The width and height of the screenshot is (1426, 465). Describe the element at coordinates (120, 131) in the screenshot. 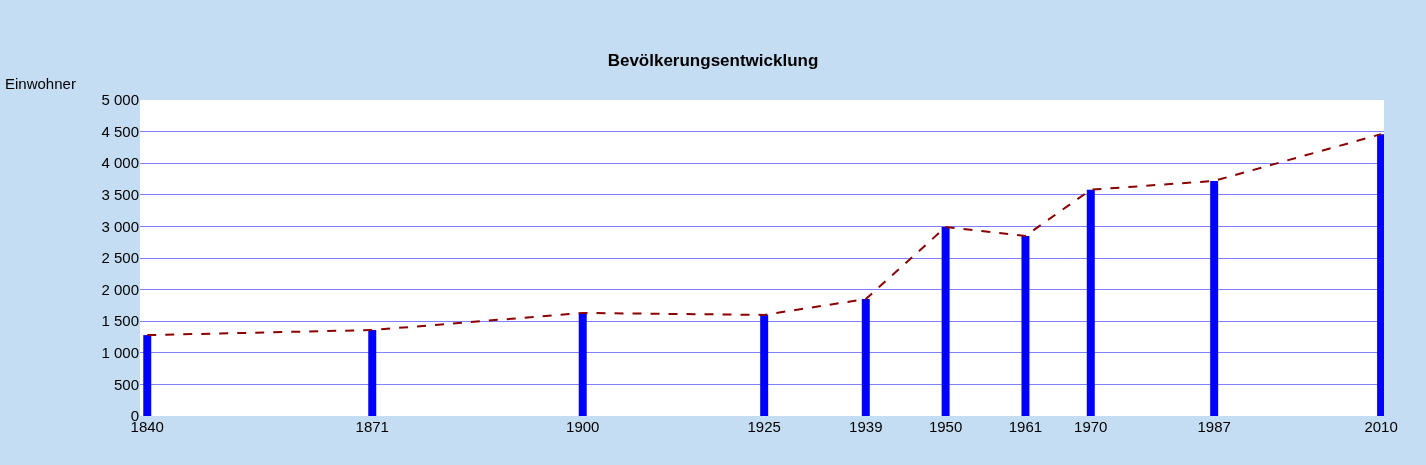

I see `y-tick-label: 4 500` at that location.